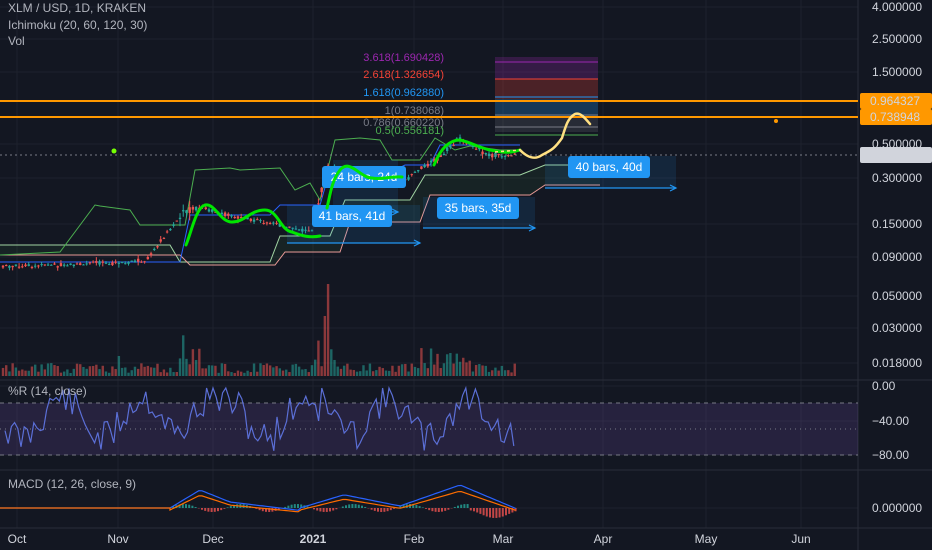 The width and height of the screenshot is (932, 550). I want to click on ichimoku-legend: Ichimoku (20, 60, 120, 30), so click(78, 25).